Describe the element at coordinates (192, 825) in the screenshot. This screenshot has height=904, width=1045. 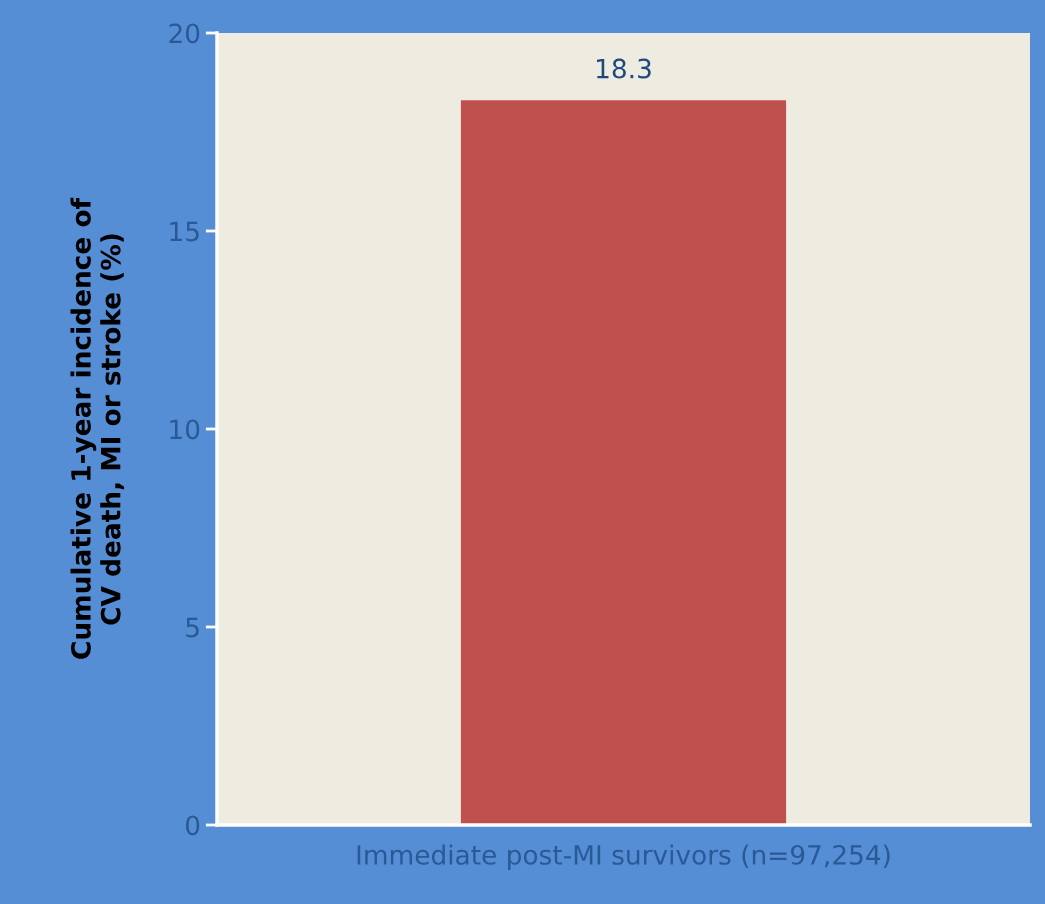
I see `y-tick-label: 0` at that location.